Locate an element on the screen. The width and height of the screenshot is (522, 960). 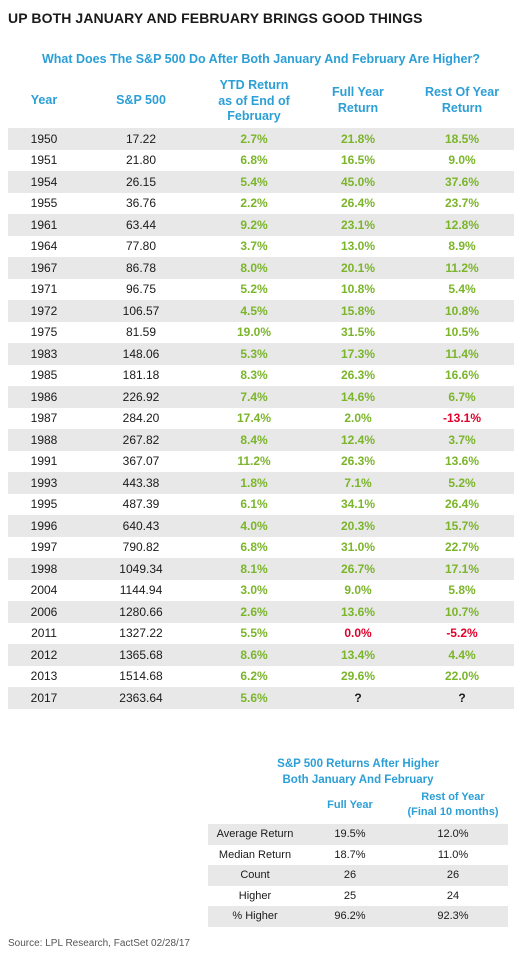
cell-year: 1985 is located at coordinates (44, 375).